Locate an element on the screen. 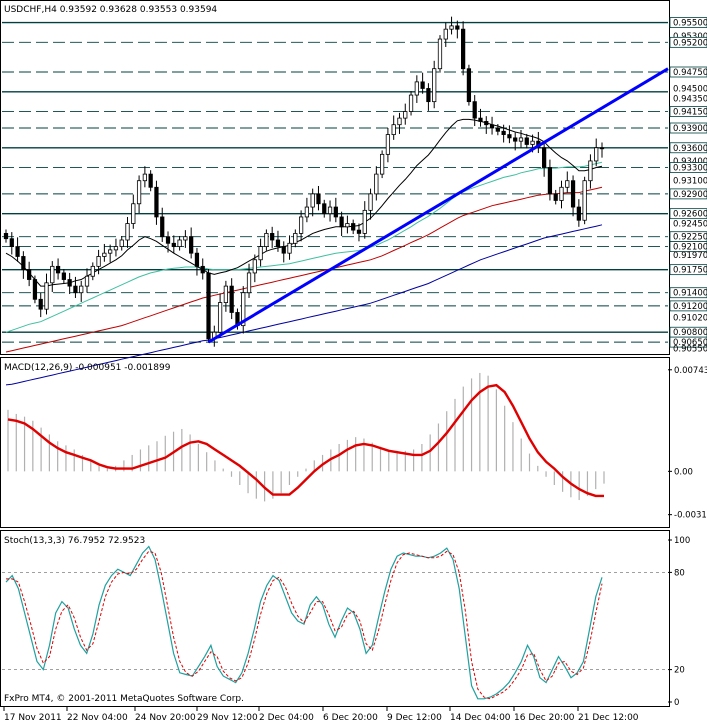 This screenshot has height=723, width=707. time-tick-label: 29 Nov 12:00 is located at coordinates (227, 718).